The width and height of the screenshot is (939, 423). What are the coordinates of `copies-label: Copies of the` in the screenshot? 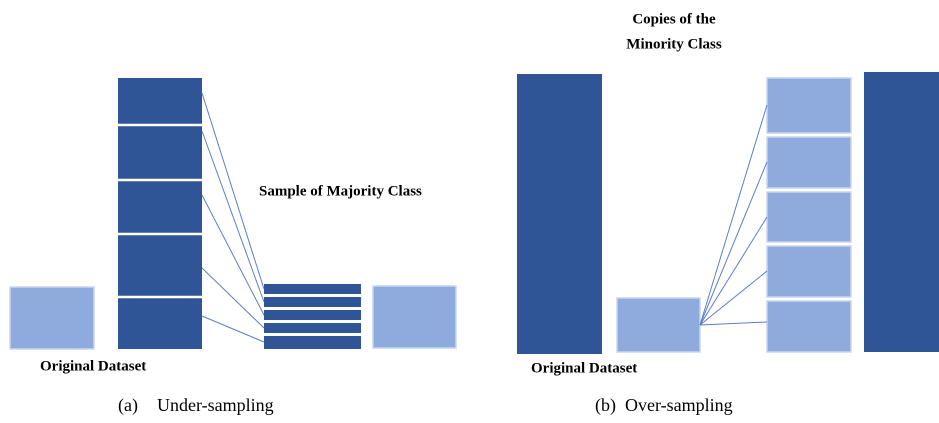 It's located at (674, 19).